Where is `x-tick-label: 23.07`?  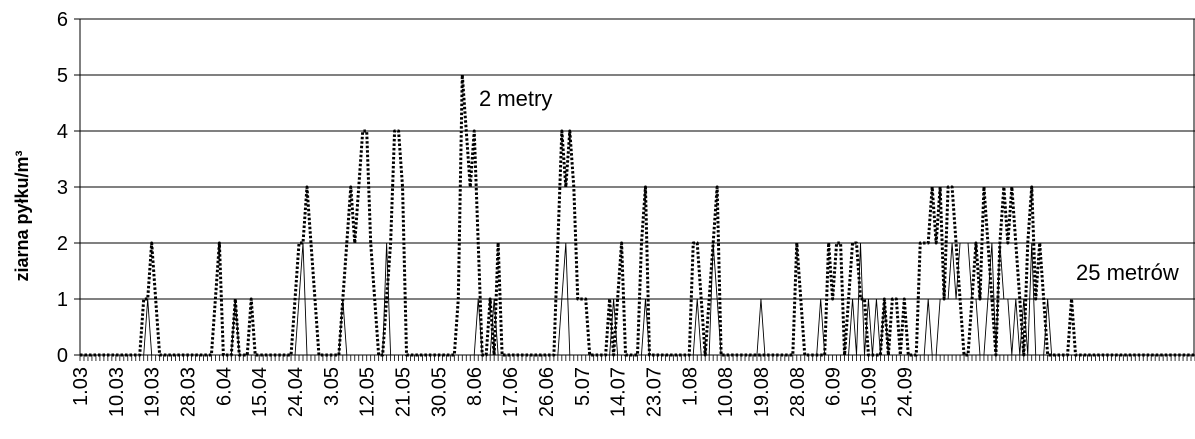
x-tick-label: 23.07 is located at coordinates (654, 392).